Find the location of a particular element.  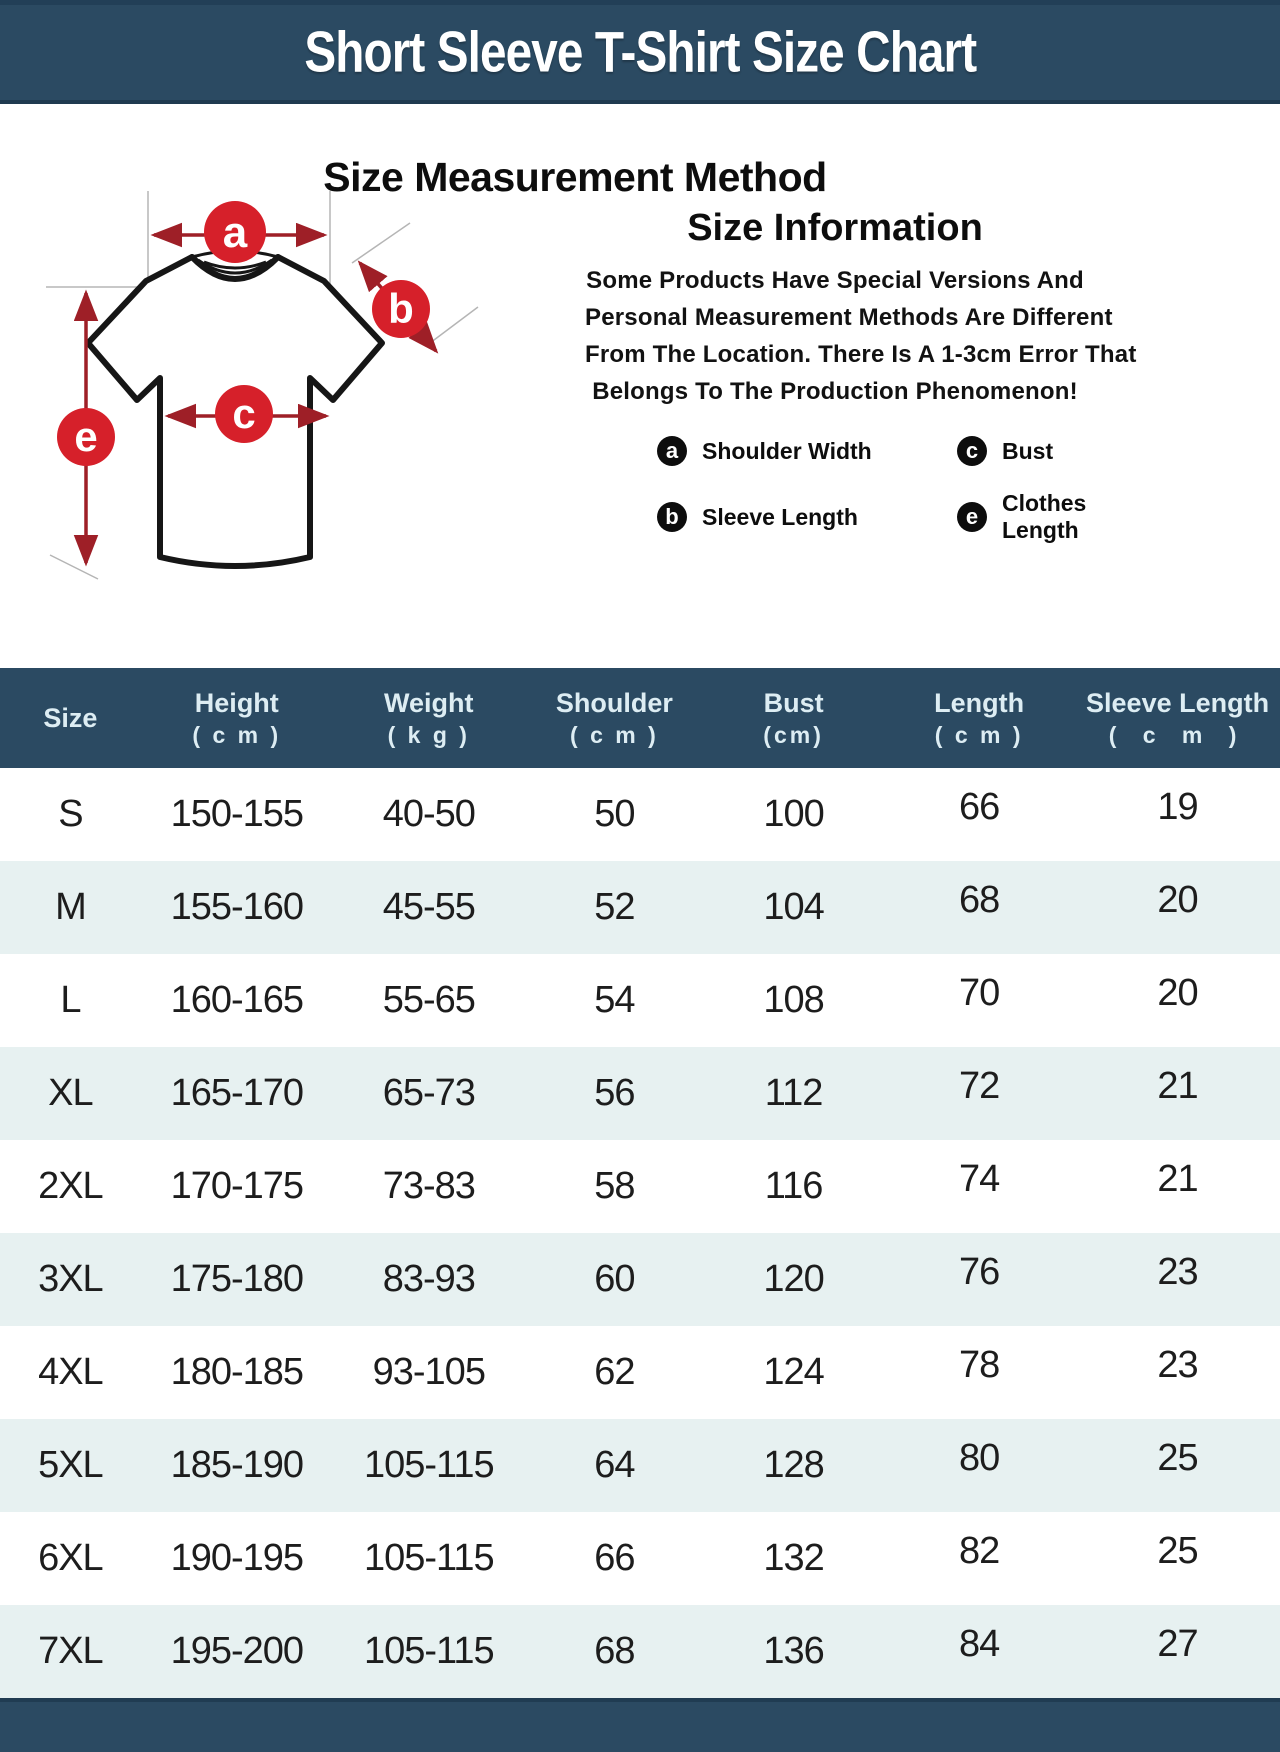

marker-b-circle is located at coordinates (401, 309).